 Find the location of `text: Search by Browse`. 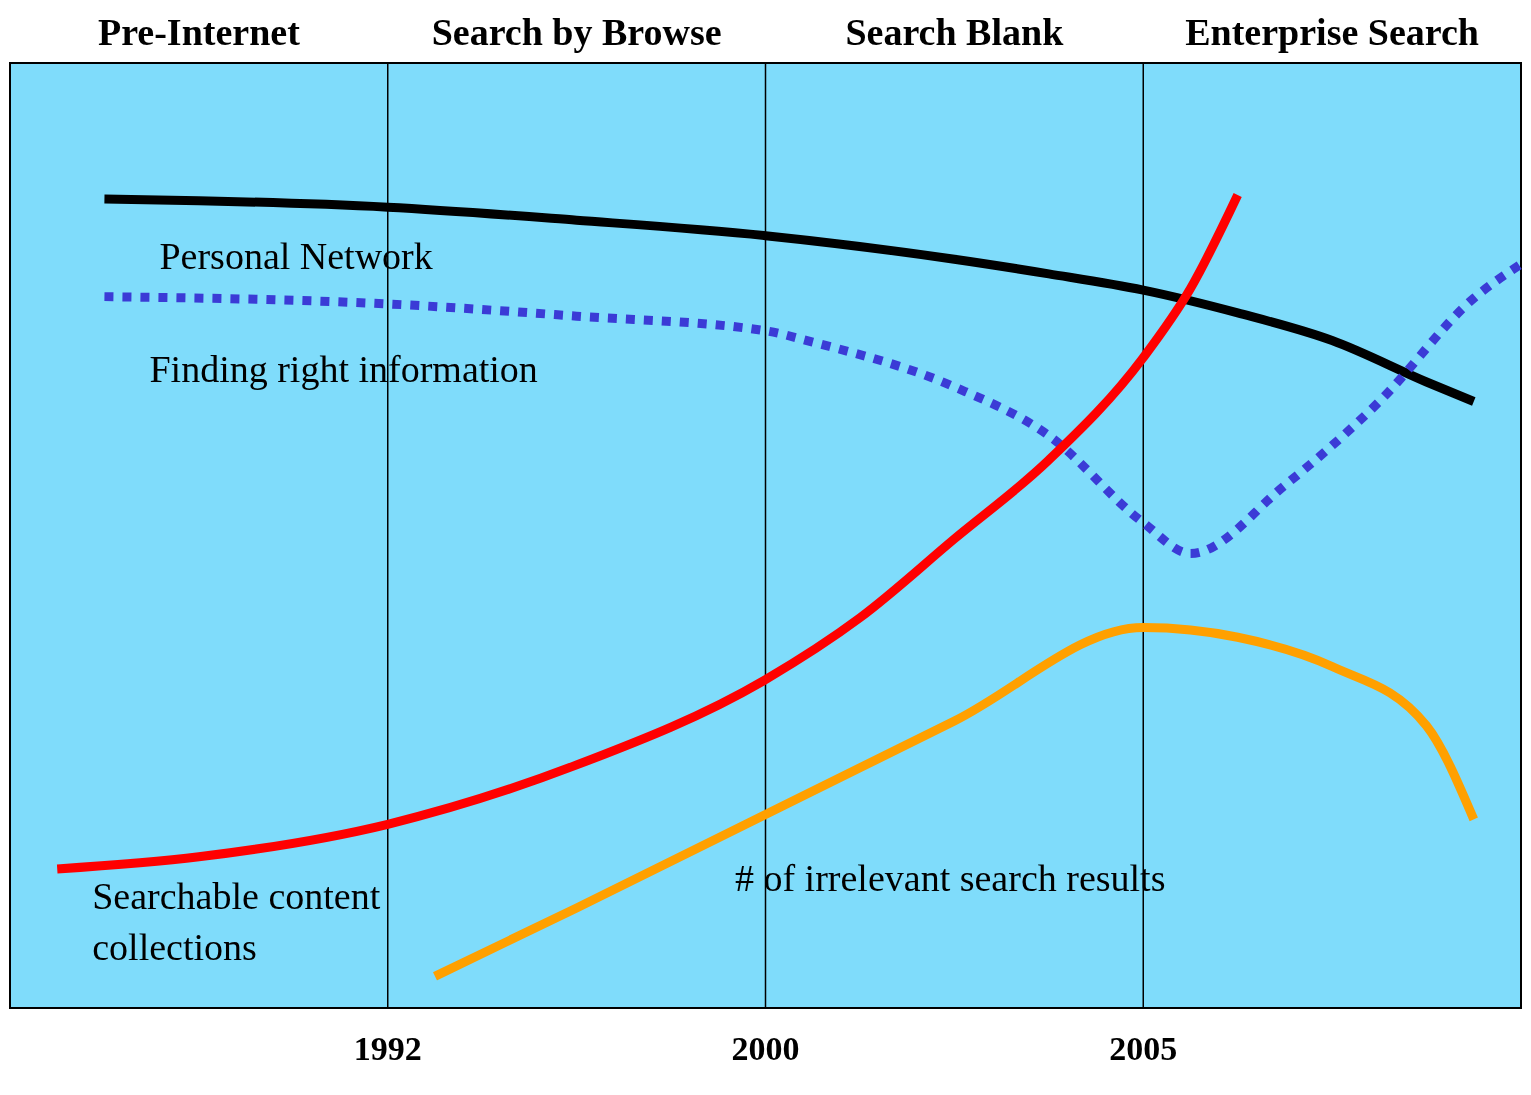

text: Search by Browse is located at coordinates (576, 32).